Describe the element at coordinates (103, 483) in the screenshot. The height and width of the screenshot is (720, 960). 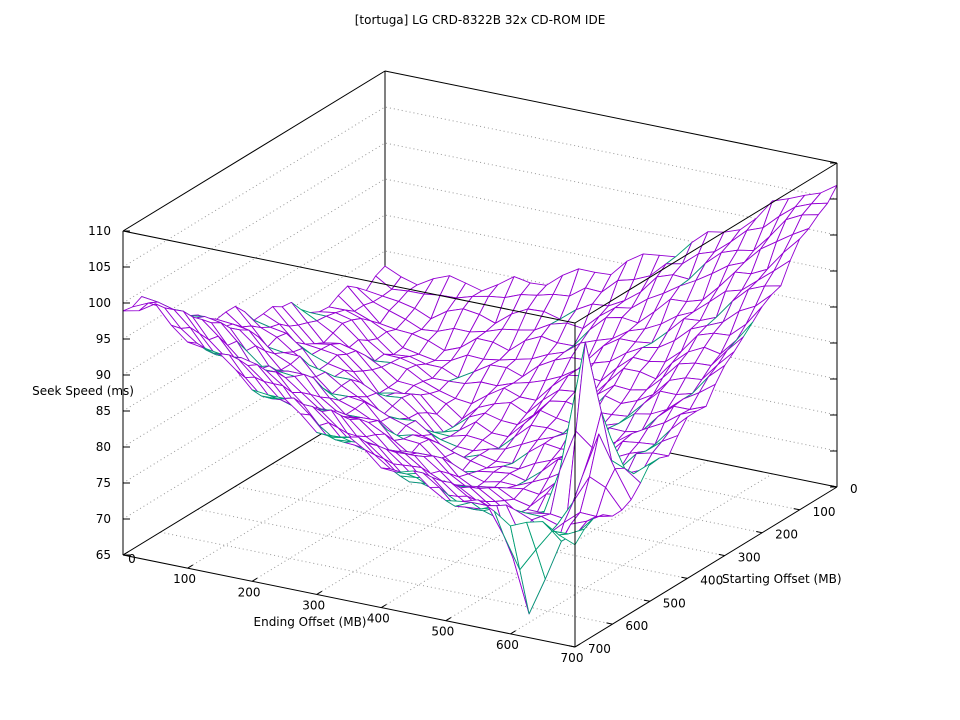
I see `z-tick-label: 75` at that location.